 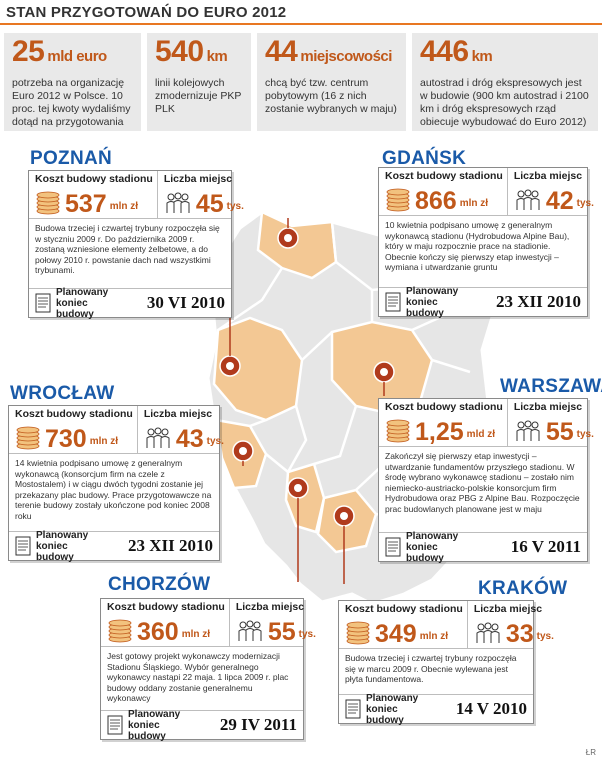 What do you see at coordinates (230, 366) in the screenshot?
I see `pin-poznan` at bounding box center [230, 366].